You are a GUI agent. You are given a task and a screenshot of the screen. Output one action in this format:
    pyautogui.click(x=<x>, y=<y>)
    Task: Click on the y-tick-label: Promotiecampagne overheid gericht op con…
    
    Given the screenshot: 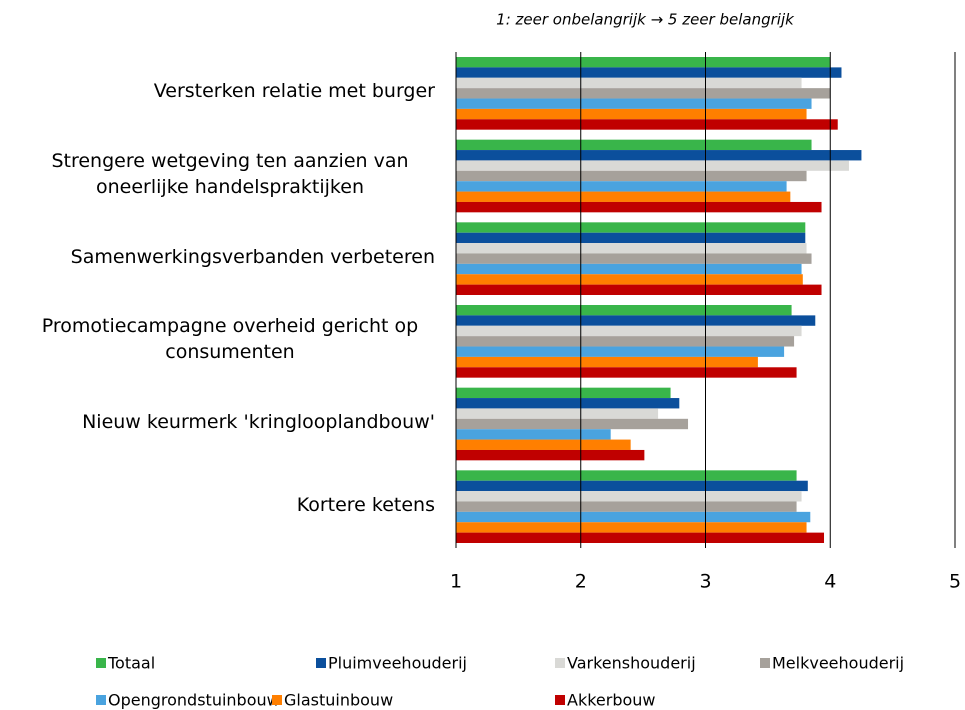 What is the action you would take?
    pyautogui.click(x=230, y=339)
    